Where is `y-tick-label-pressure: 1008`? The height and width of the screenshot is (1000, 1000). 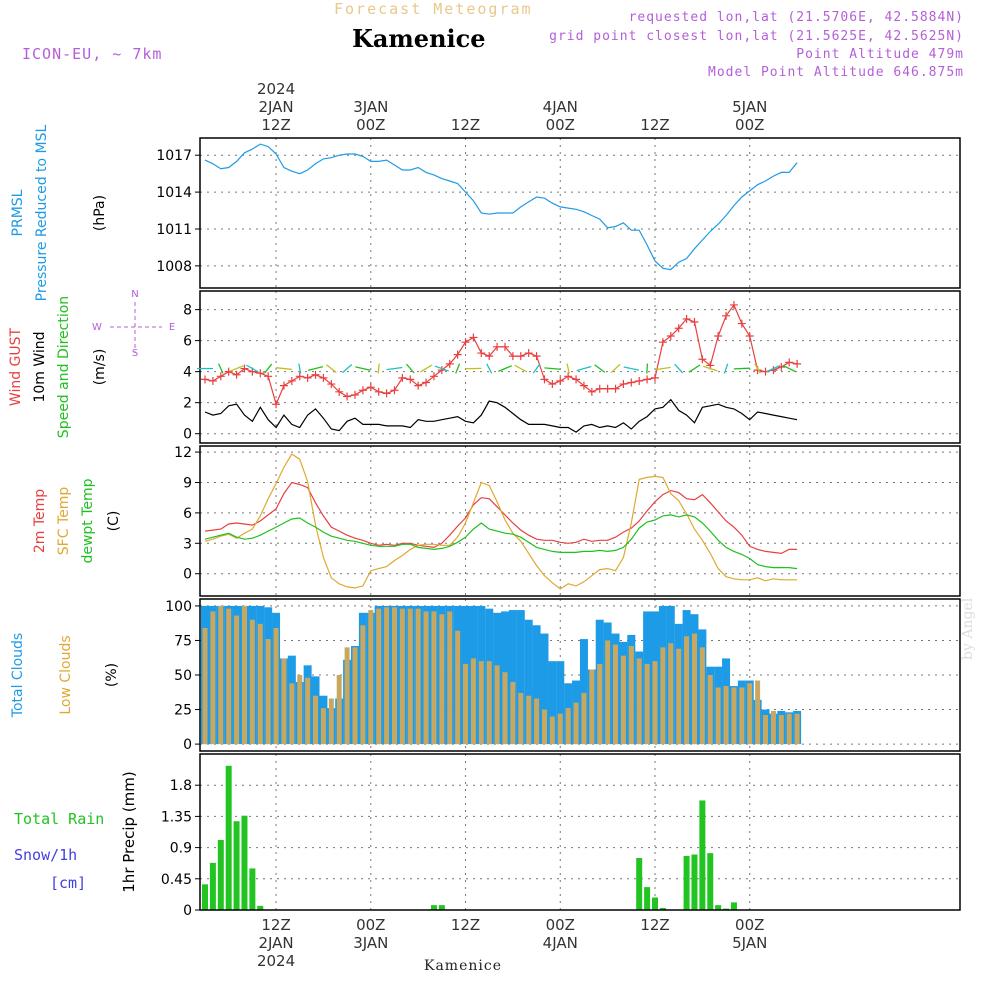
y-tick-label-pressure: 1008 is located at coordinates (174, 267).